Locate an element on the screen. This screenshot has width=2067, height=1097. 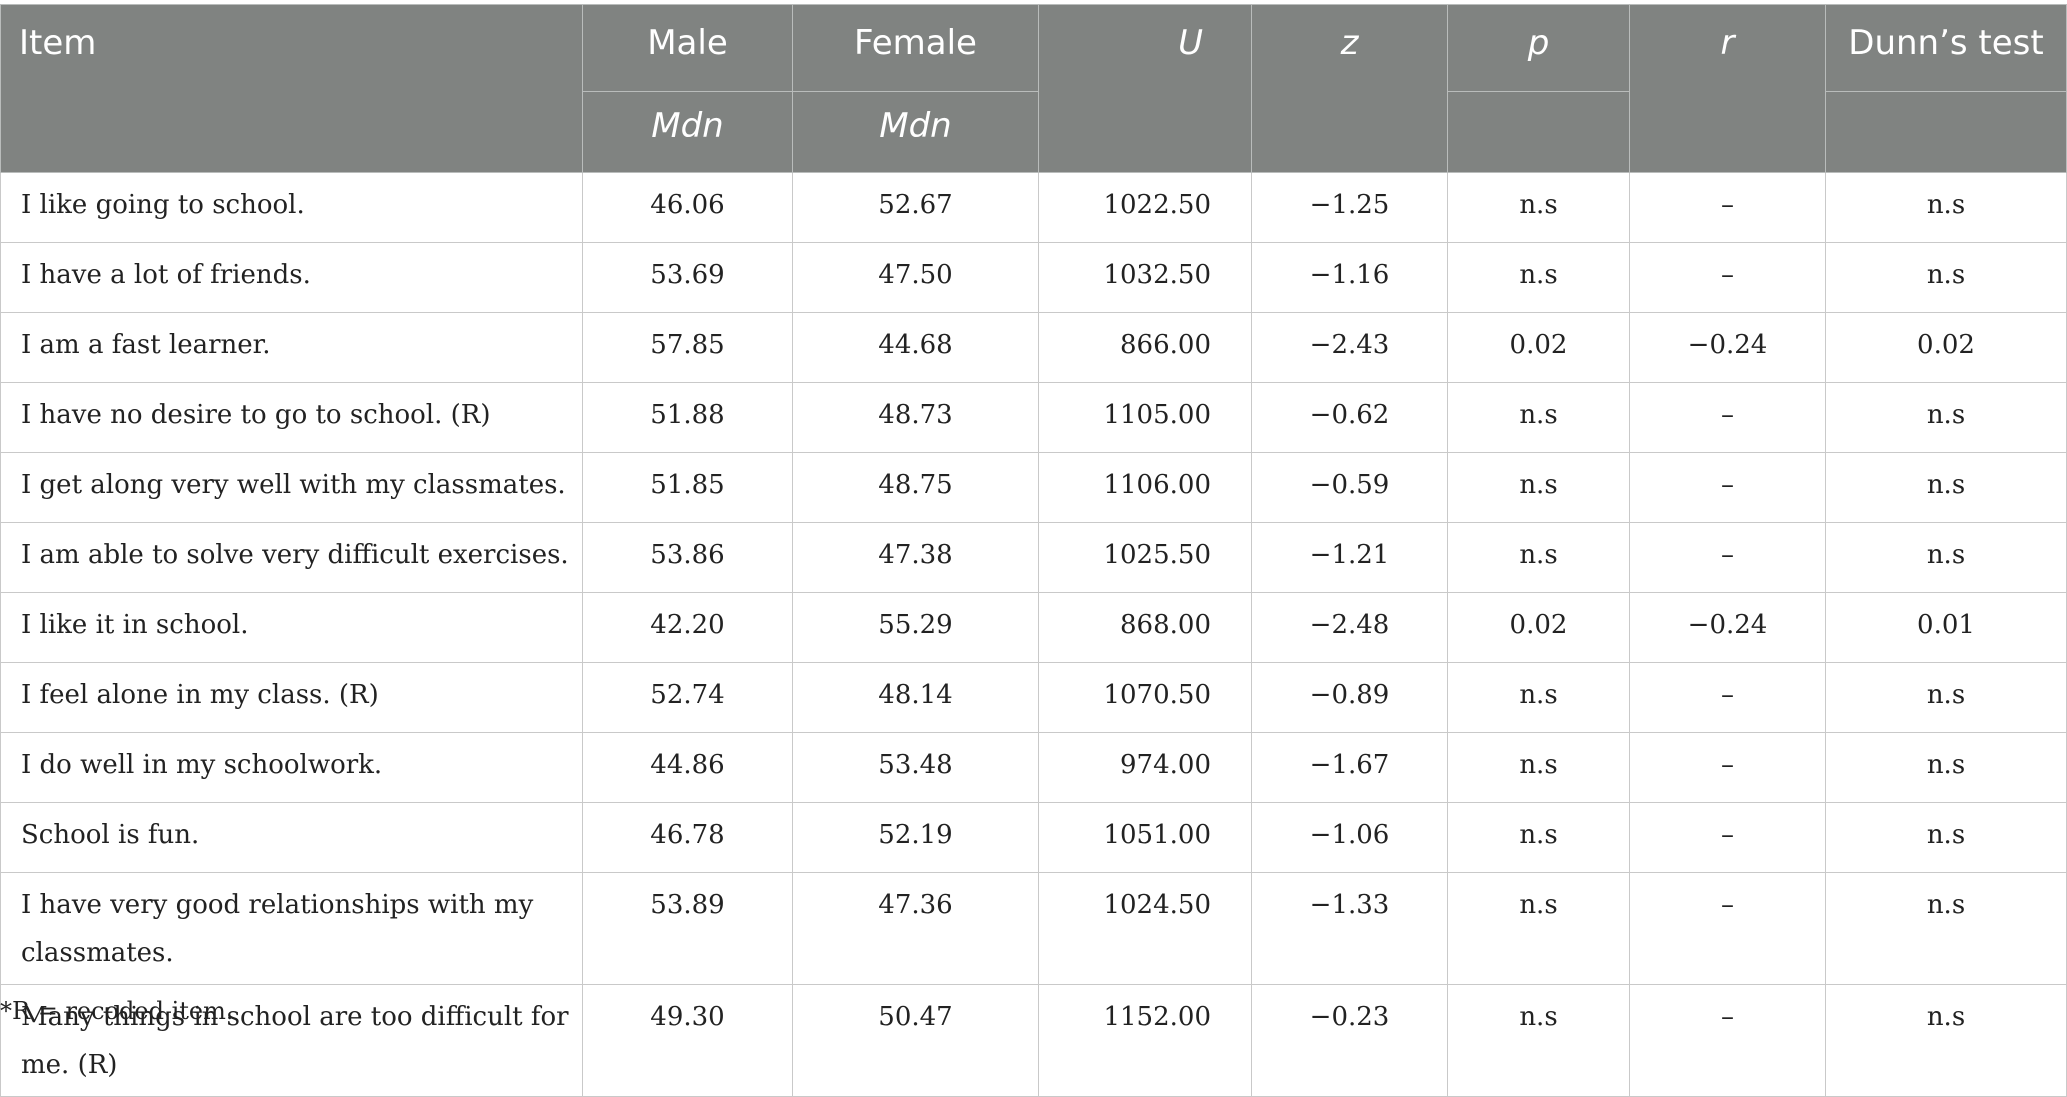
cell-female-mdn: 48.14 is located at coordinates (915, 697).